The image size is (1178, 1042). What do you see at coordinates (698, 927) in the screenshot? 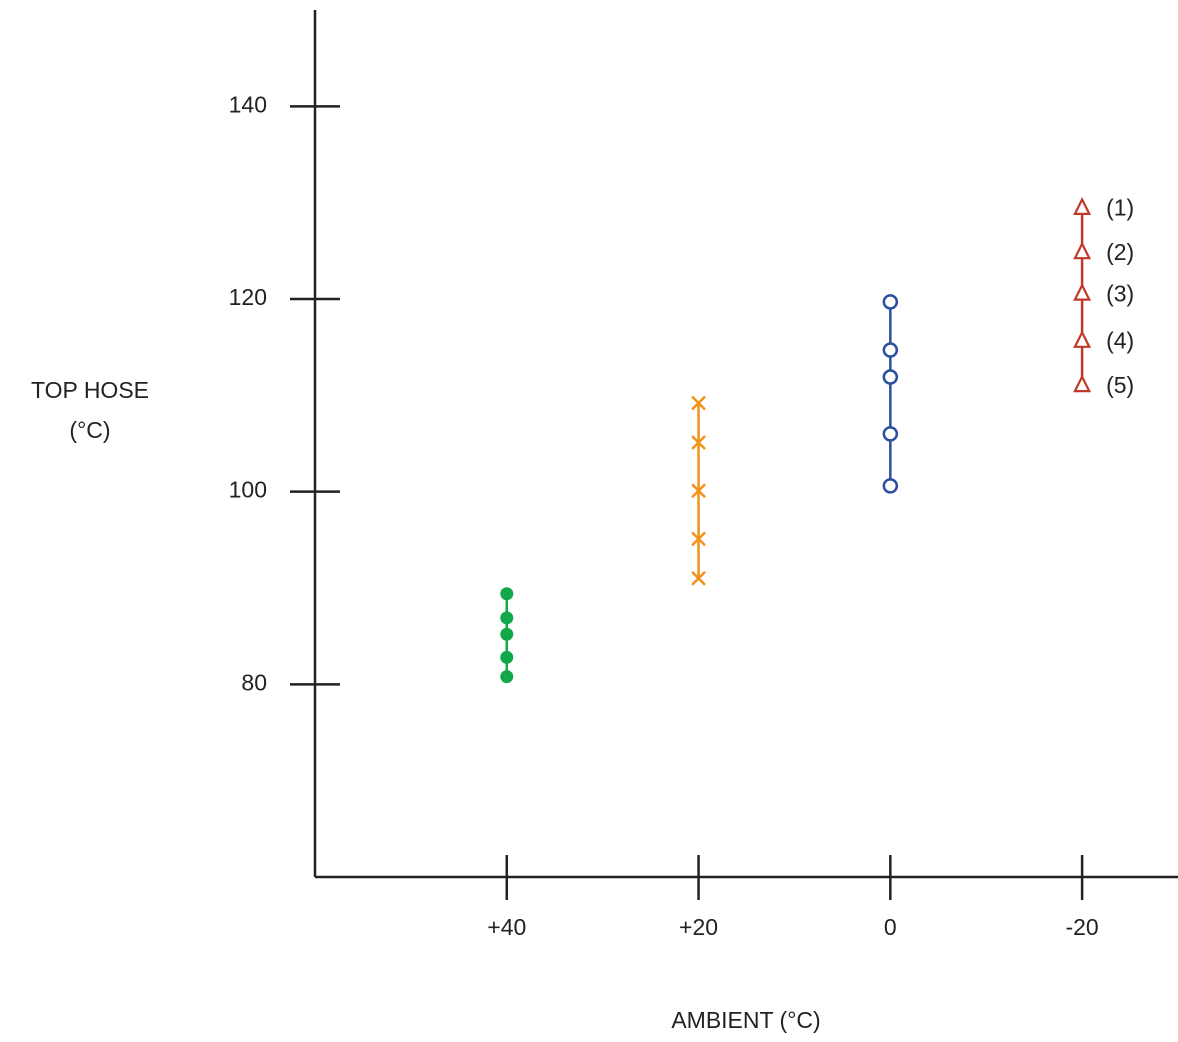
I see `x-tick-label: +20` at bounding box center [698, 927].